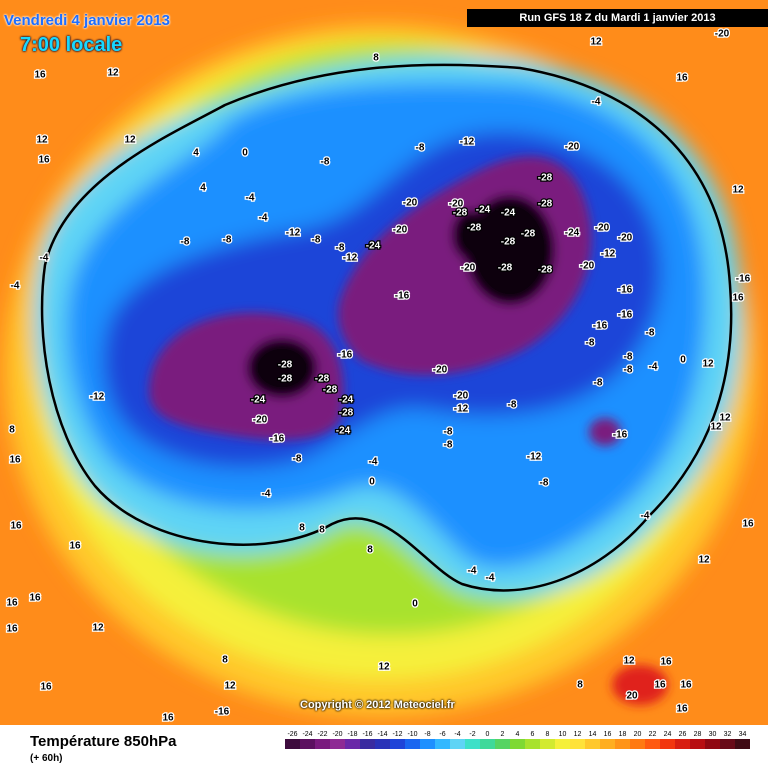  What do you see at coordinates (533, 734) in the screenshot?
I see `colorbar-label: 6` at bounding box center [533, 734].